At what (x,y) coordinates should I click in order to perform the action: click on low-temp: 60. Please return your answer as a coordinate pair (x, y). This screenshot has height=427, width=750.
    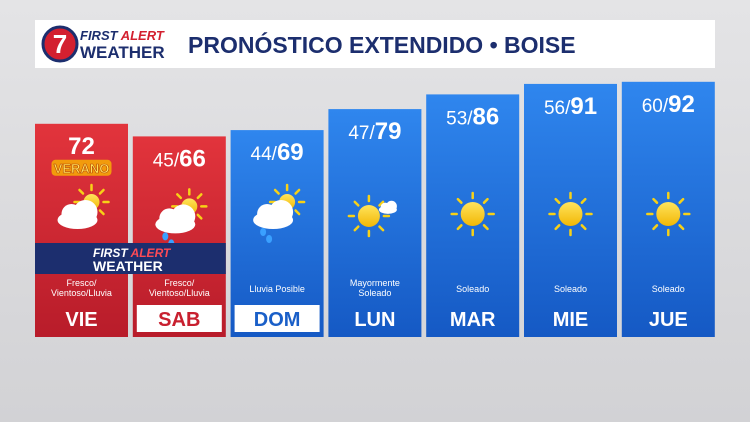
    Looking at the image, I should click on (652, 106).